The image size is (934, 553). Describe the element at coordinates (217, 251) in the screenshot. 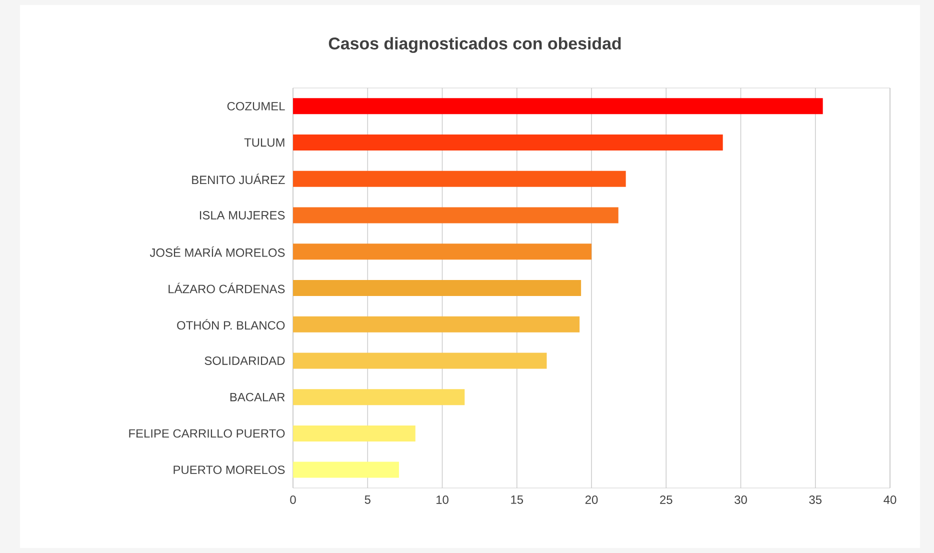

I see `y-tick-label: JOSÉ MARÍA MORELOS` at that location.